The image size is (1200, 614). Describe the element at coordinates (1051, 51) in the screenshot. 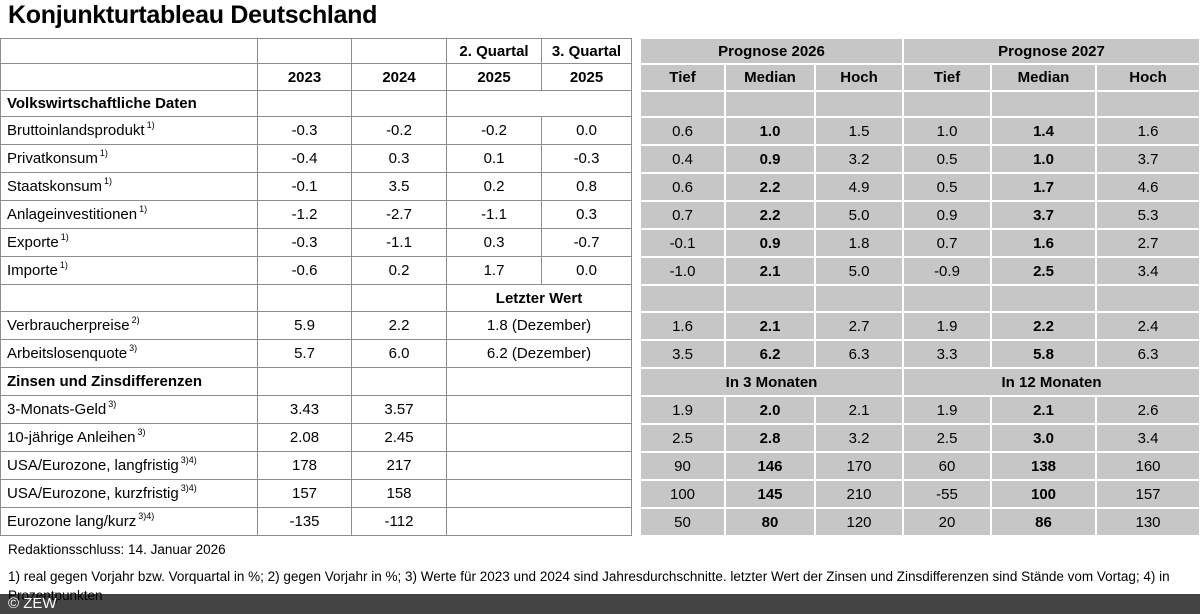

I see `prognose-2027-header: Prognose 2027` at that location.